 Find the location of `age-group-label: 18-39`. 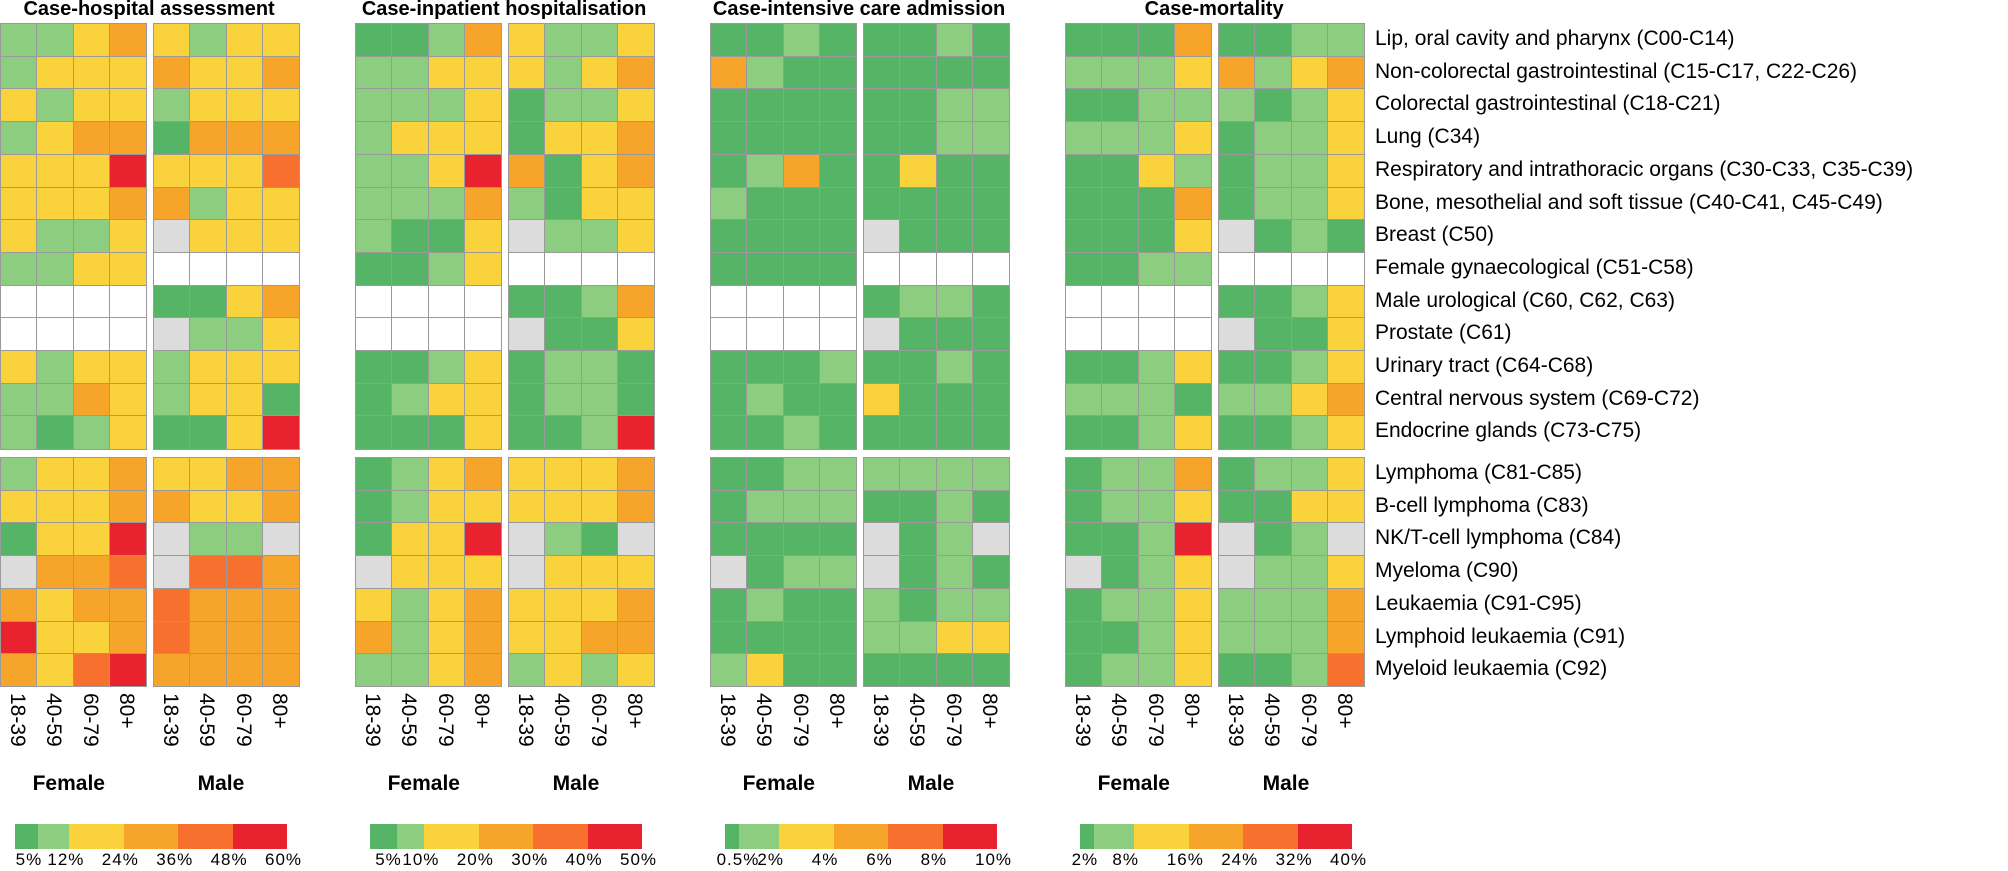

age-group-label: 18-39 is located at coordinates (373, 720).